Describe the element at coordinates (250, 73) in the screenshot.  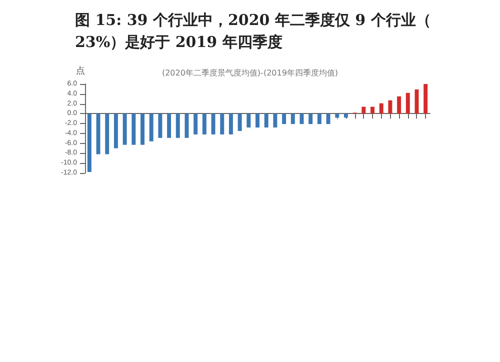
I see `chart-subtitle: (2020年二季度景气度均值)-(2019年四季度均值)` at that location.